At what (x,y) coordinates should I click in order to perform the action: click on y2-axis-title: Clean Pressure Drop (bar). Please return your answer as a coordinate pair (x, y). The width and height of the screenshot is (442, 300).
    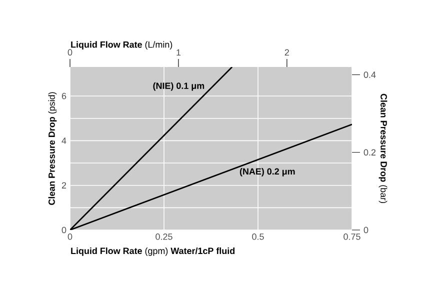
    Looking at the image, I should click on (383, 149).